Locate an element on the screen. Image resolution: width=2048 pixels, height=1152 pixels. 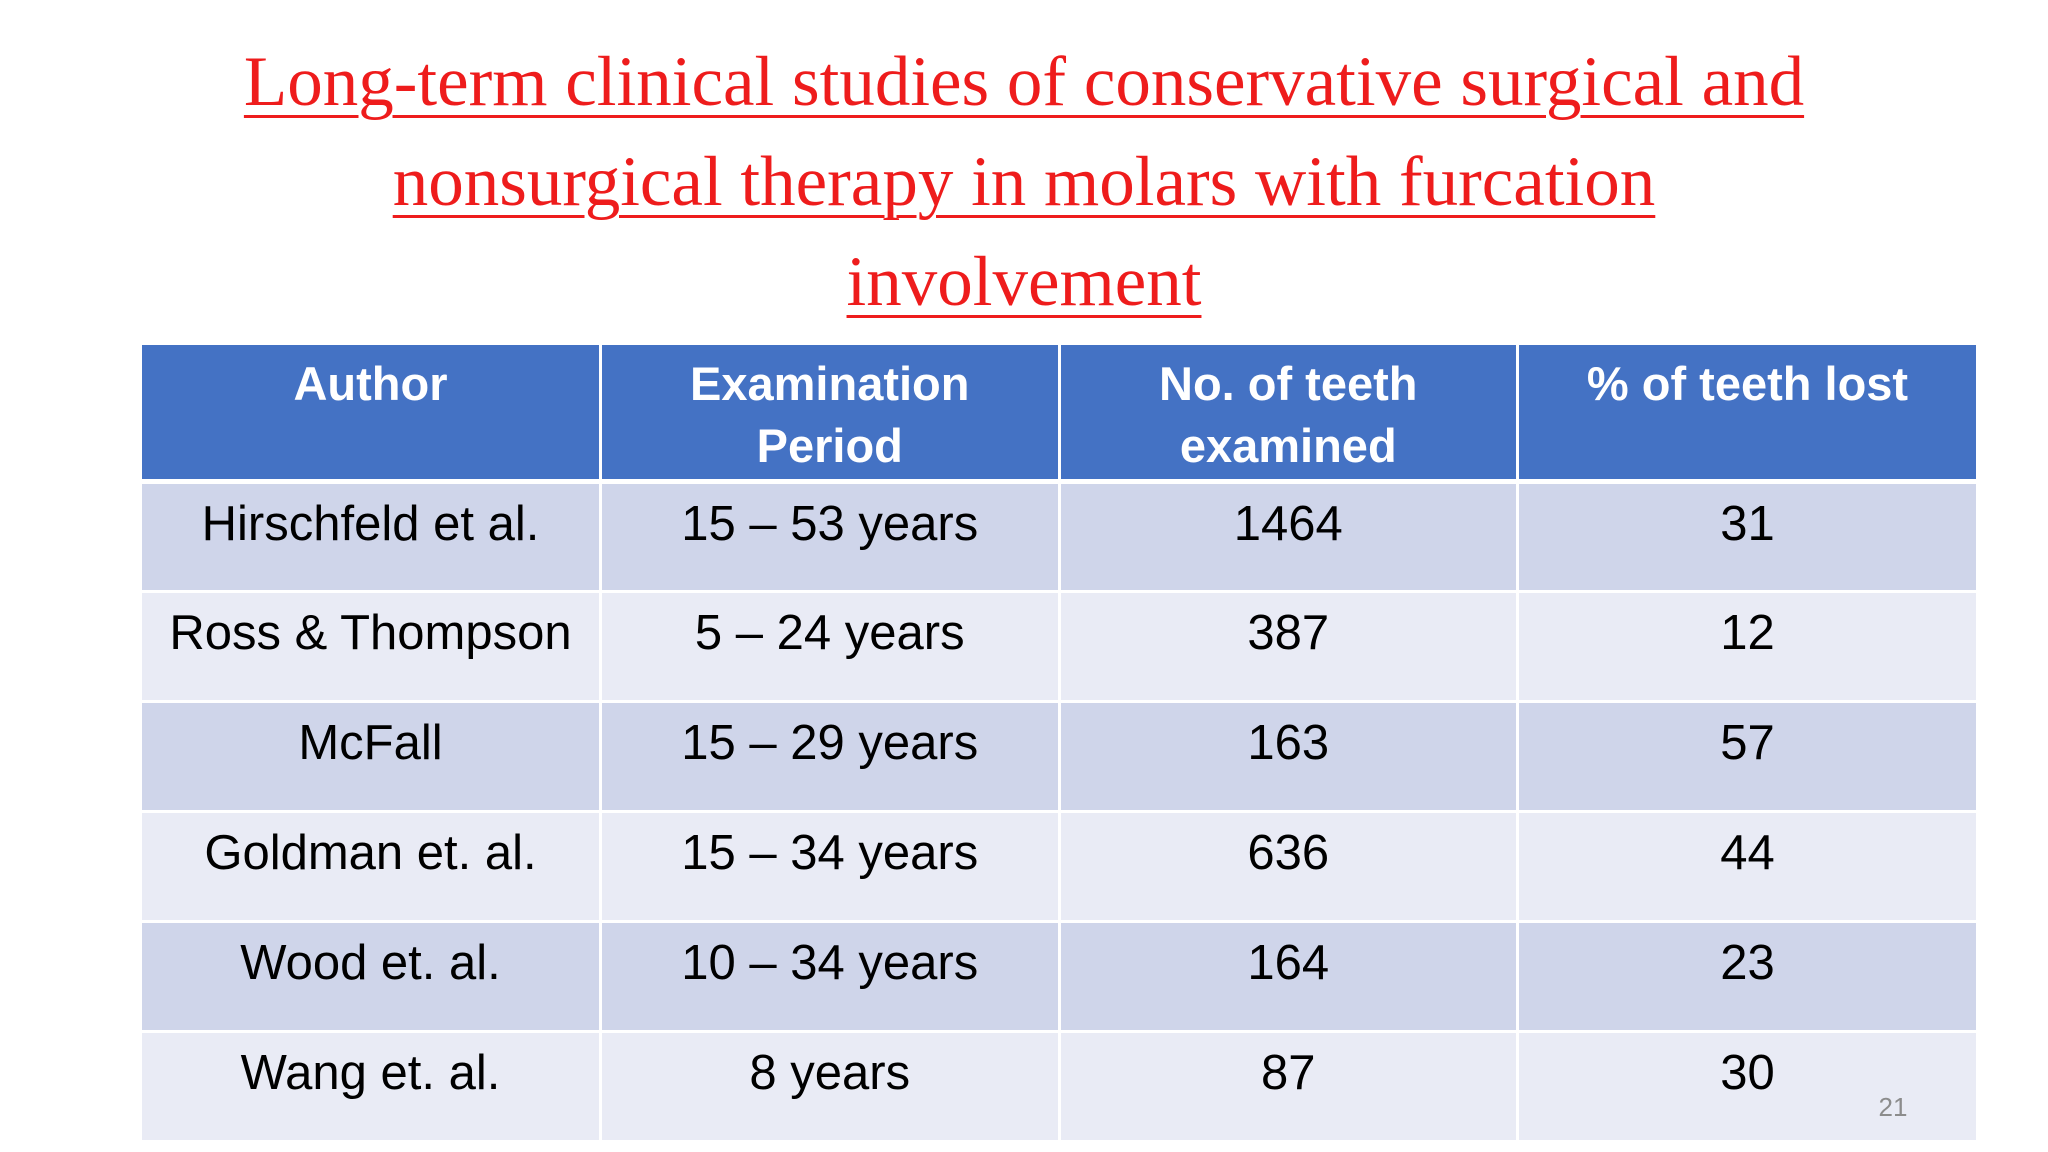
cell-author: Goldman et. al. is located at coordinates (372, 867).